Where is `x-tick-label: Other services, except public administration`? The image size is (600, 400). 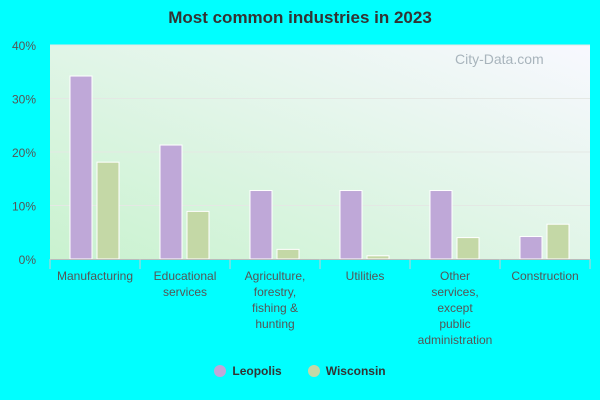
x-tick-label: Other services, except public administration is located at coordinates (455, 308).